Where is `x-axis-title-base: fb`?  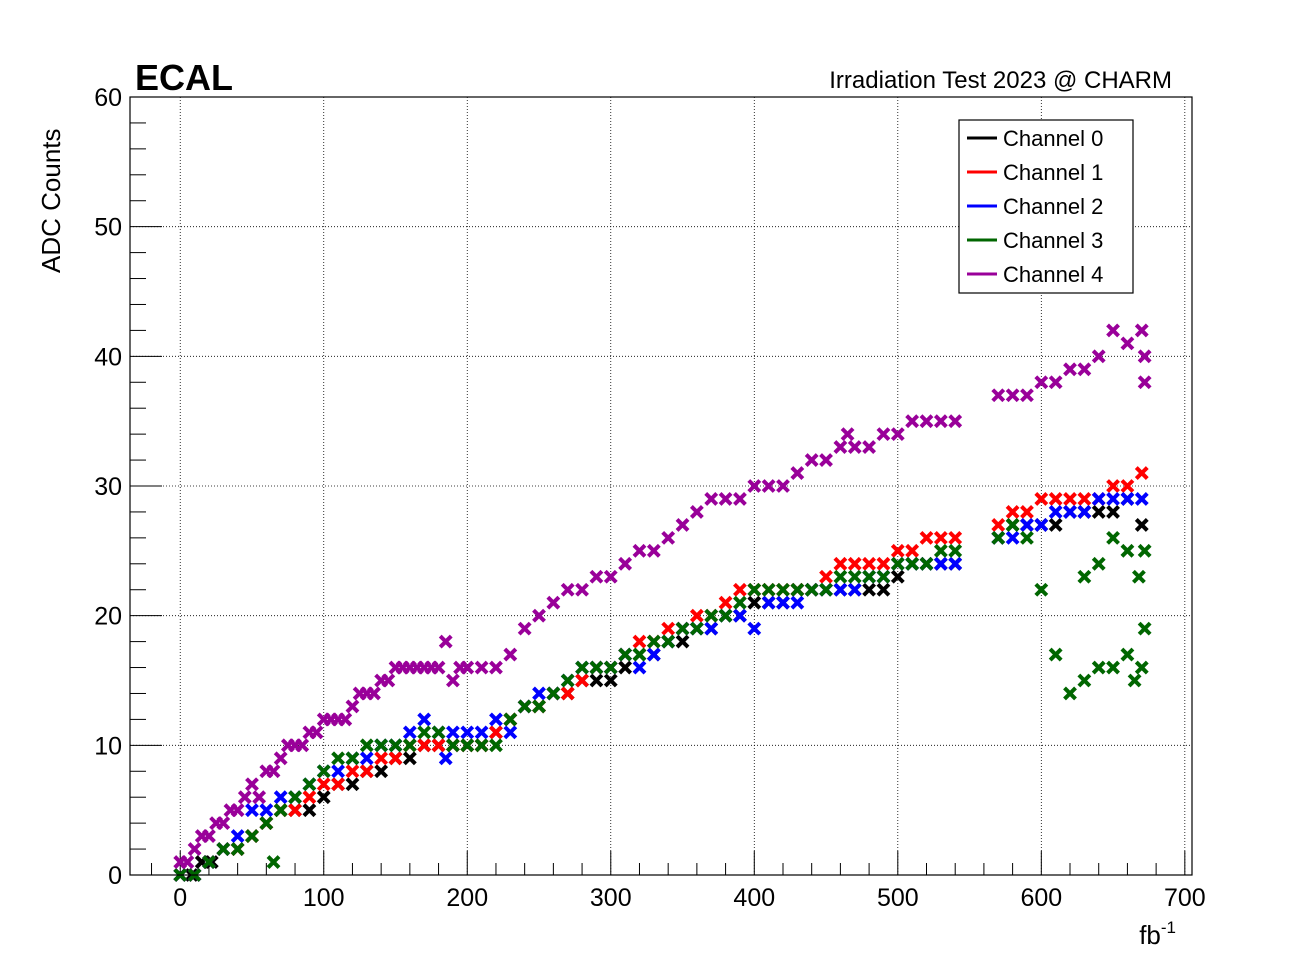 x-axis-title-base: fb is located at coordinates (1150, 935).